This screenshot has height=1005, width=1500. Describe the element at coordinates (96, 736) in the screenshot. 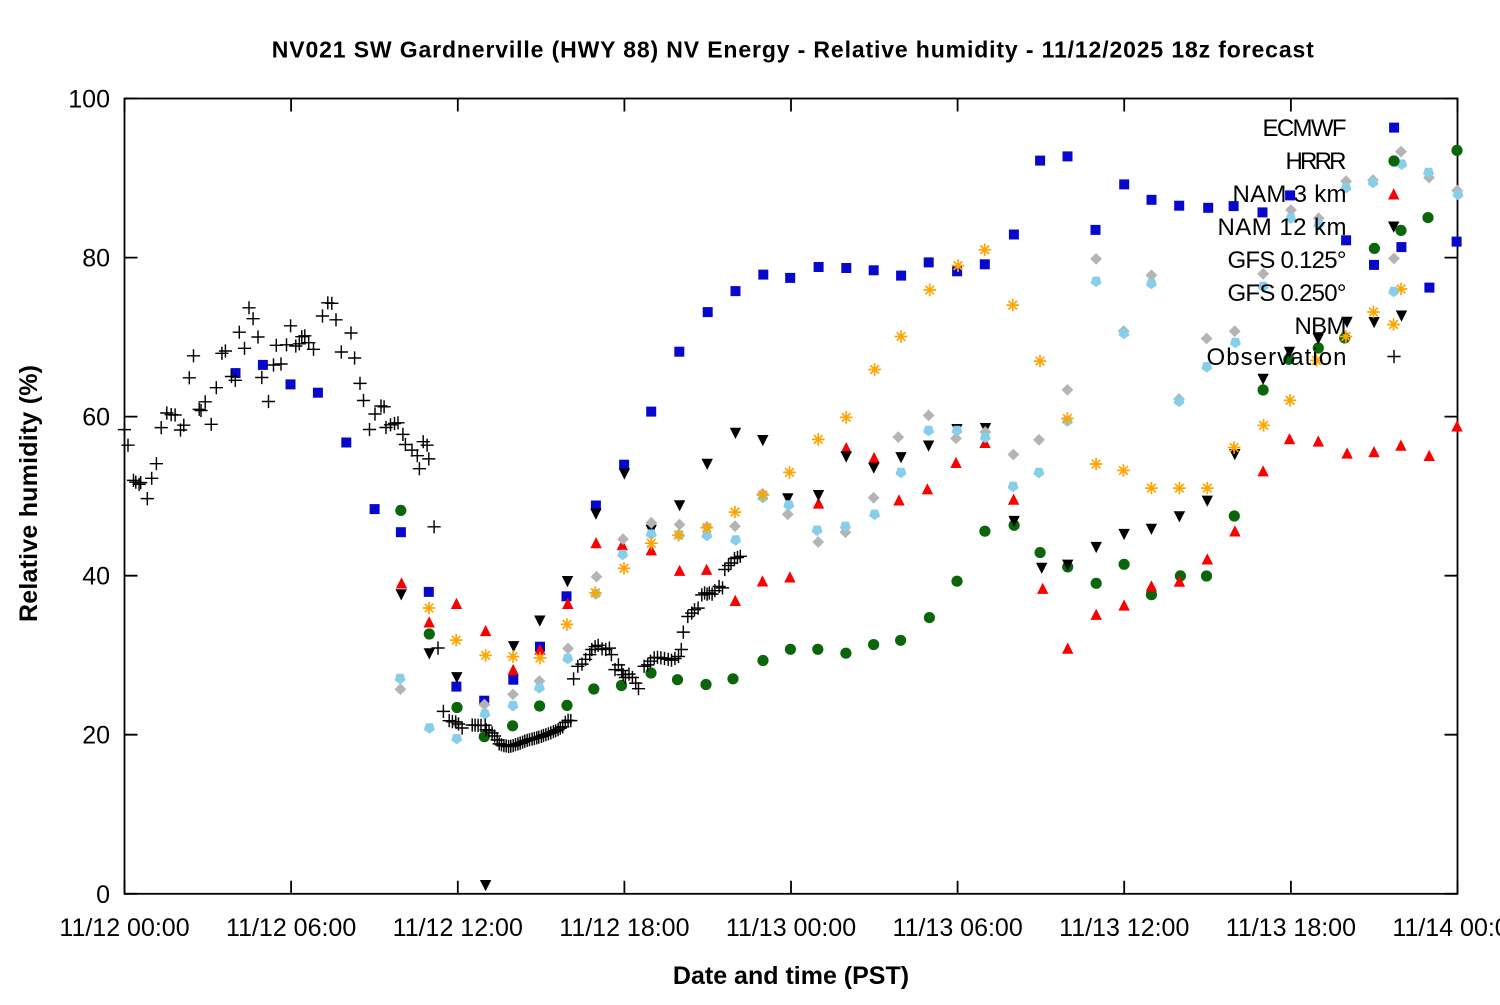

I see `svg-text: 20` at that location.